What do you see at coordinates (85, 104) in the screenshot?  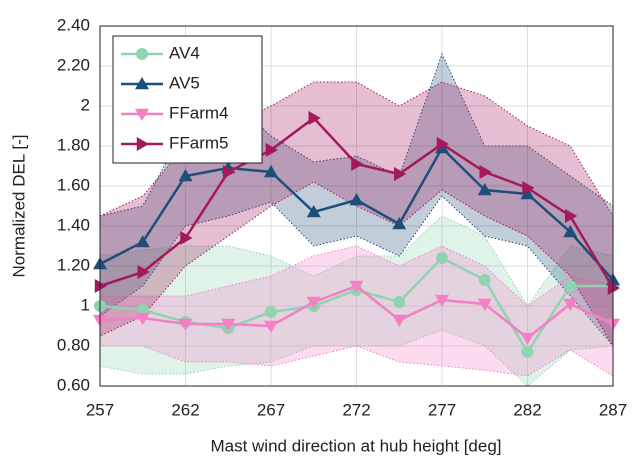 I see `y-tick-label: 2` at bounding box center [85, 104].